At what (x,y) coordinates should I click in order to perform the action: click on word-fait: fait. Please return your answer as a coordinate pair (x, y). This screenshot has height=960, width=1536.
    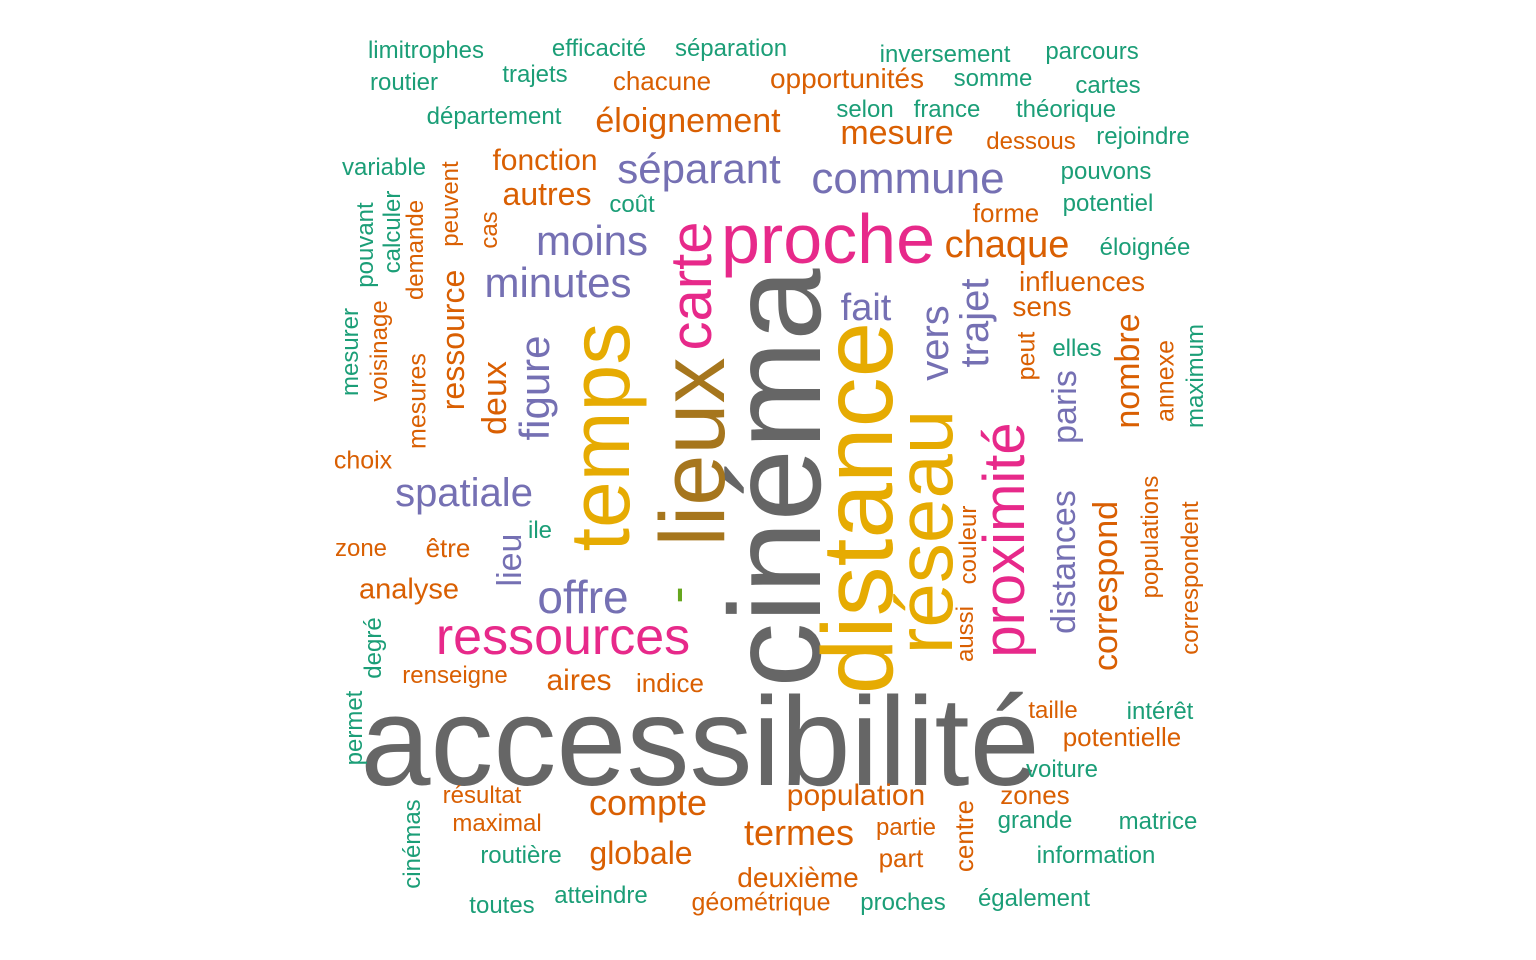
    Looking at the image, I should click on (866, 308).